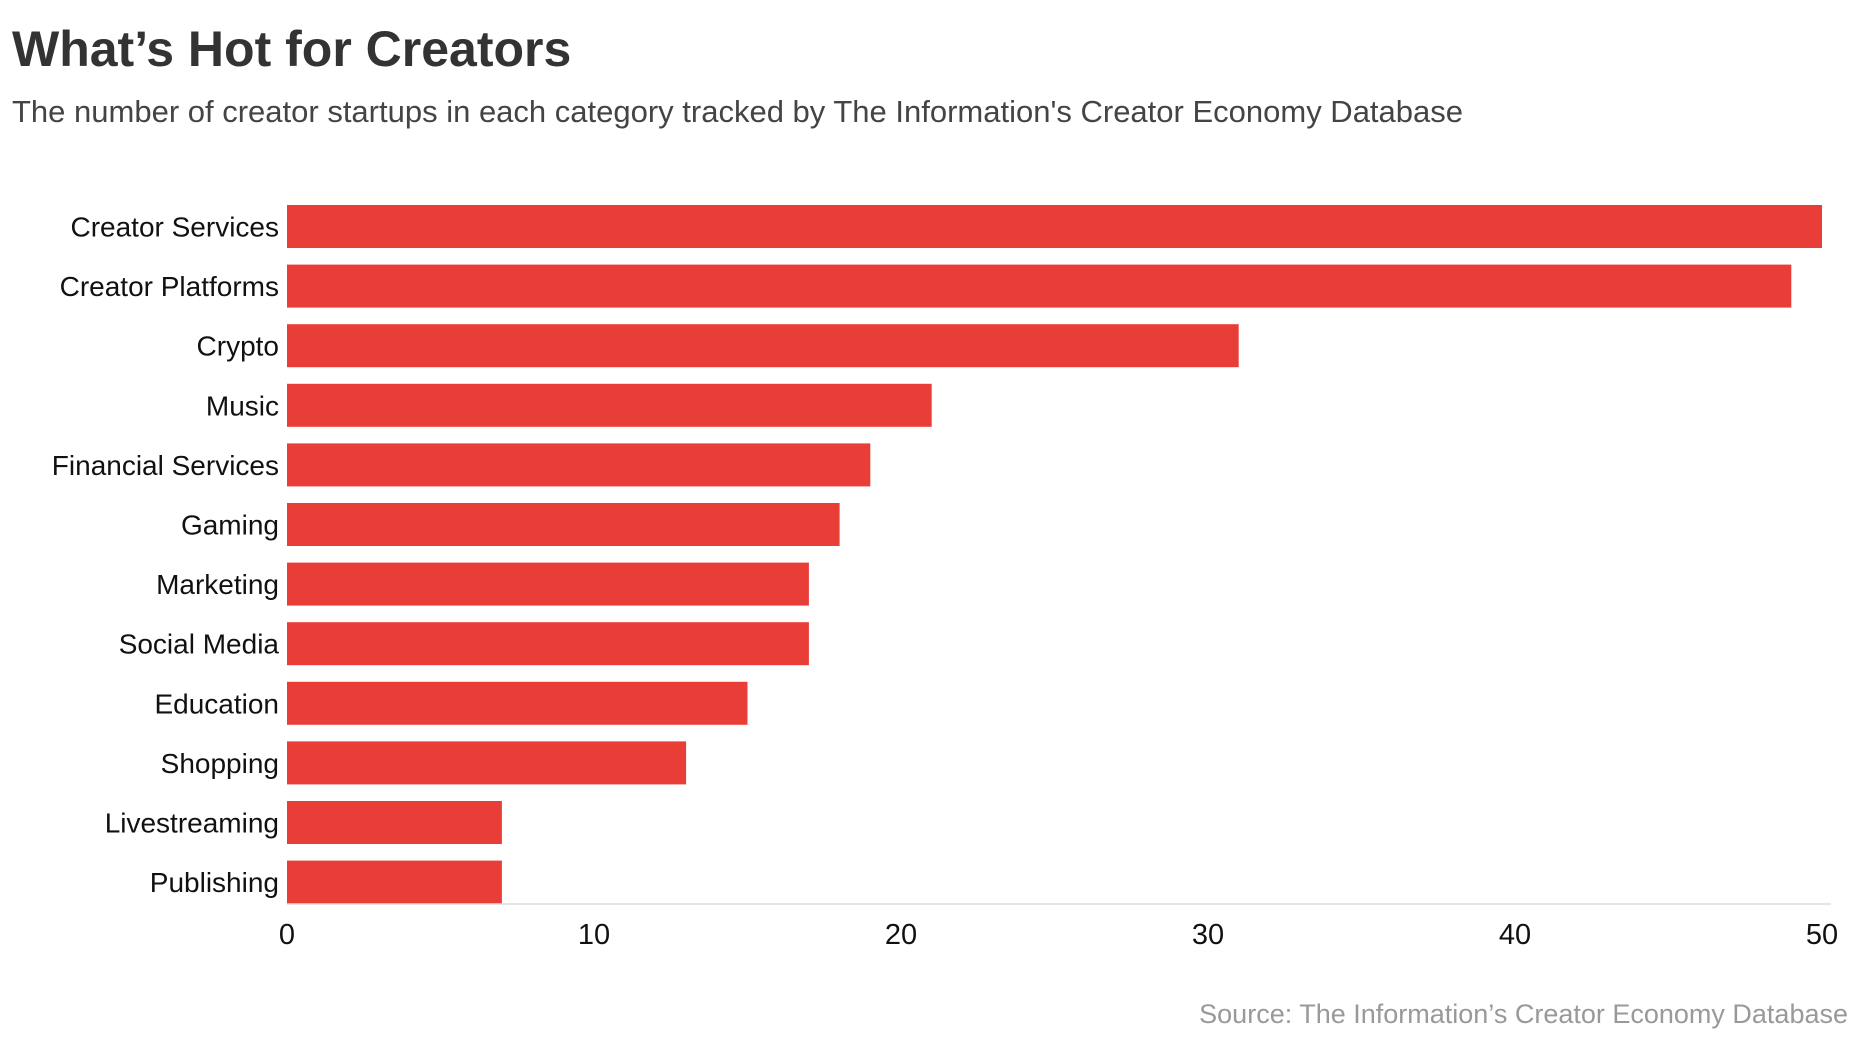  Describe the element at coordinates (291, 49) in the screenshot. I see `chart-title: What’s Hot for Creators` at that location.